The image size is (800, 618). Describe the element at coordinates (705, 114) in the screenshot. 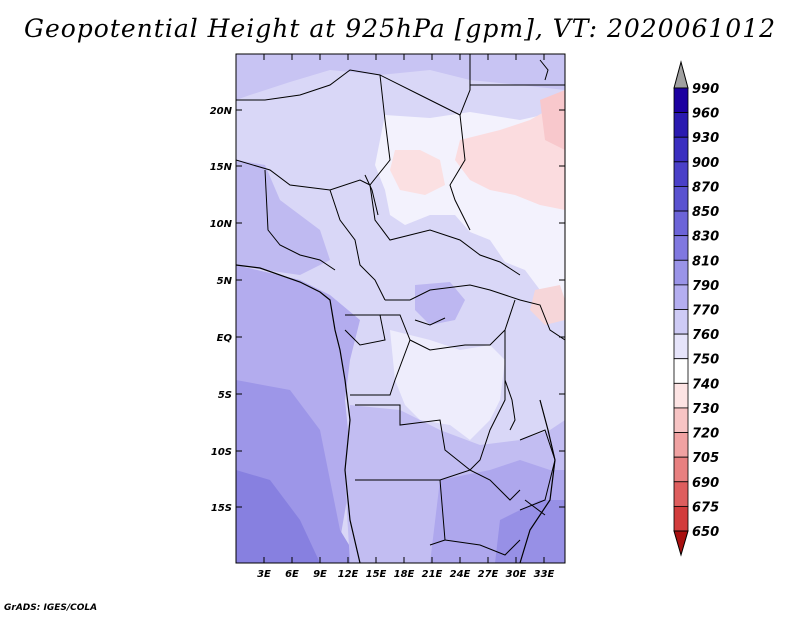

I see `colorbar-label: 960` at that location.